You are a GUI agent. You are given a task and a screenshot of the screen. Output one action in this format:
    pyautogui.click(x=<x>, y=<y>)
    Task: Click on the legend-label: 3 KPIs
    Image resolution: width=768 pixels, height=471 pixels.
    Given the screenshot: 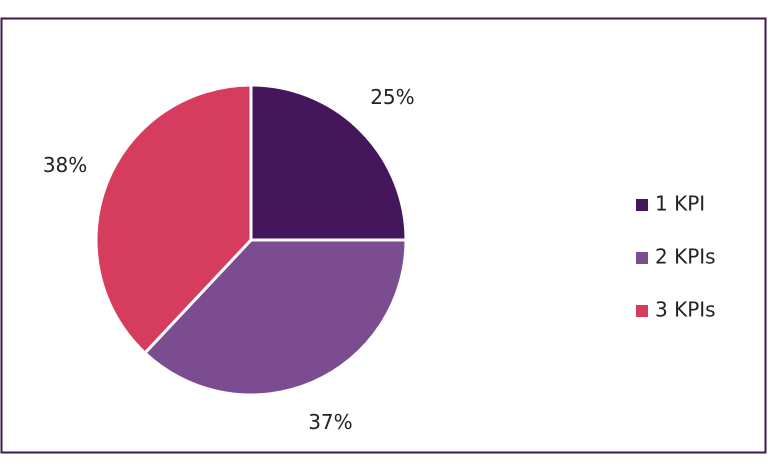 What is the action you would take?
    pyautogui.click(x=685, y=310)
    